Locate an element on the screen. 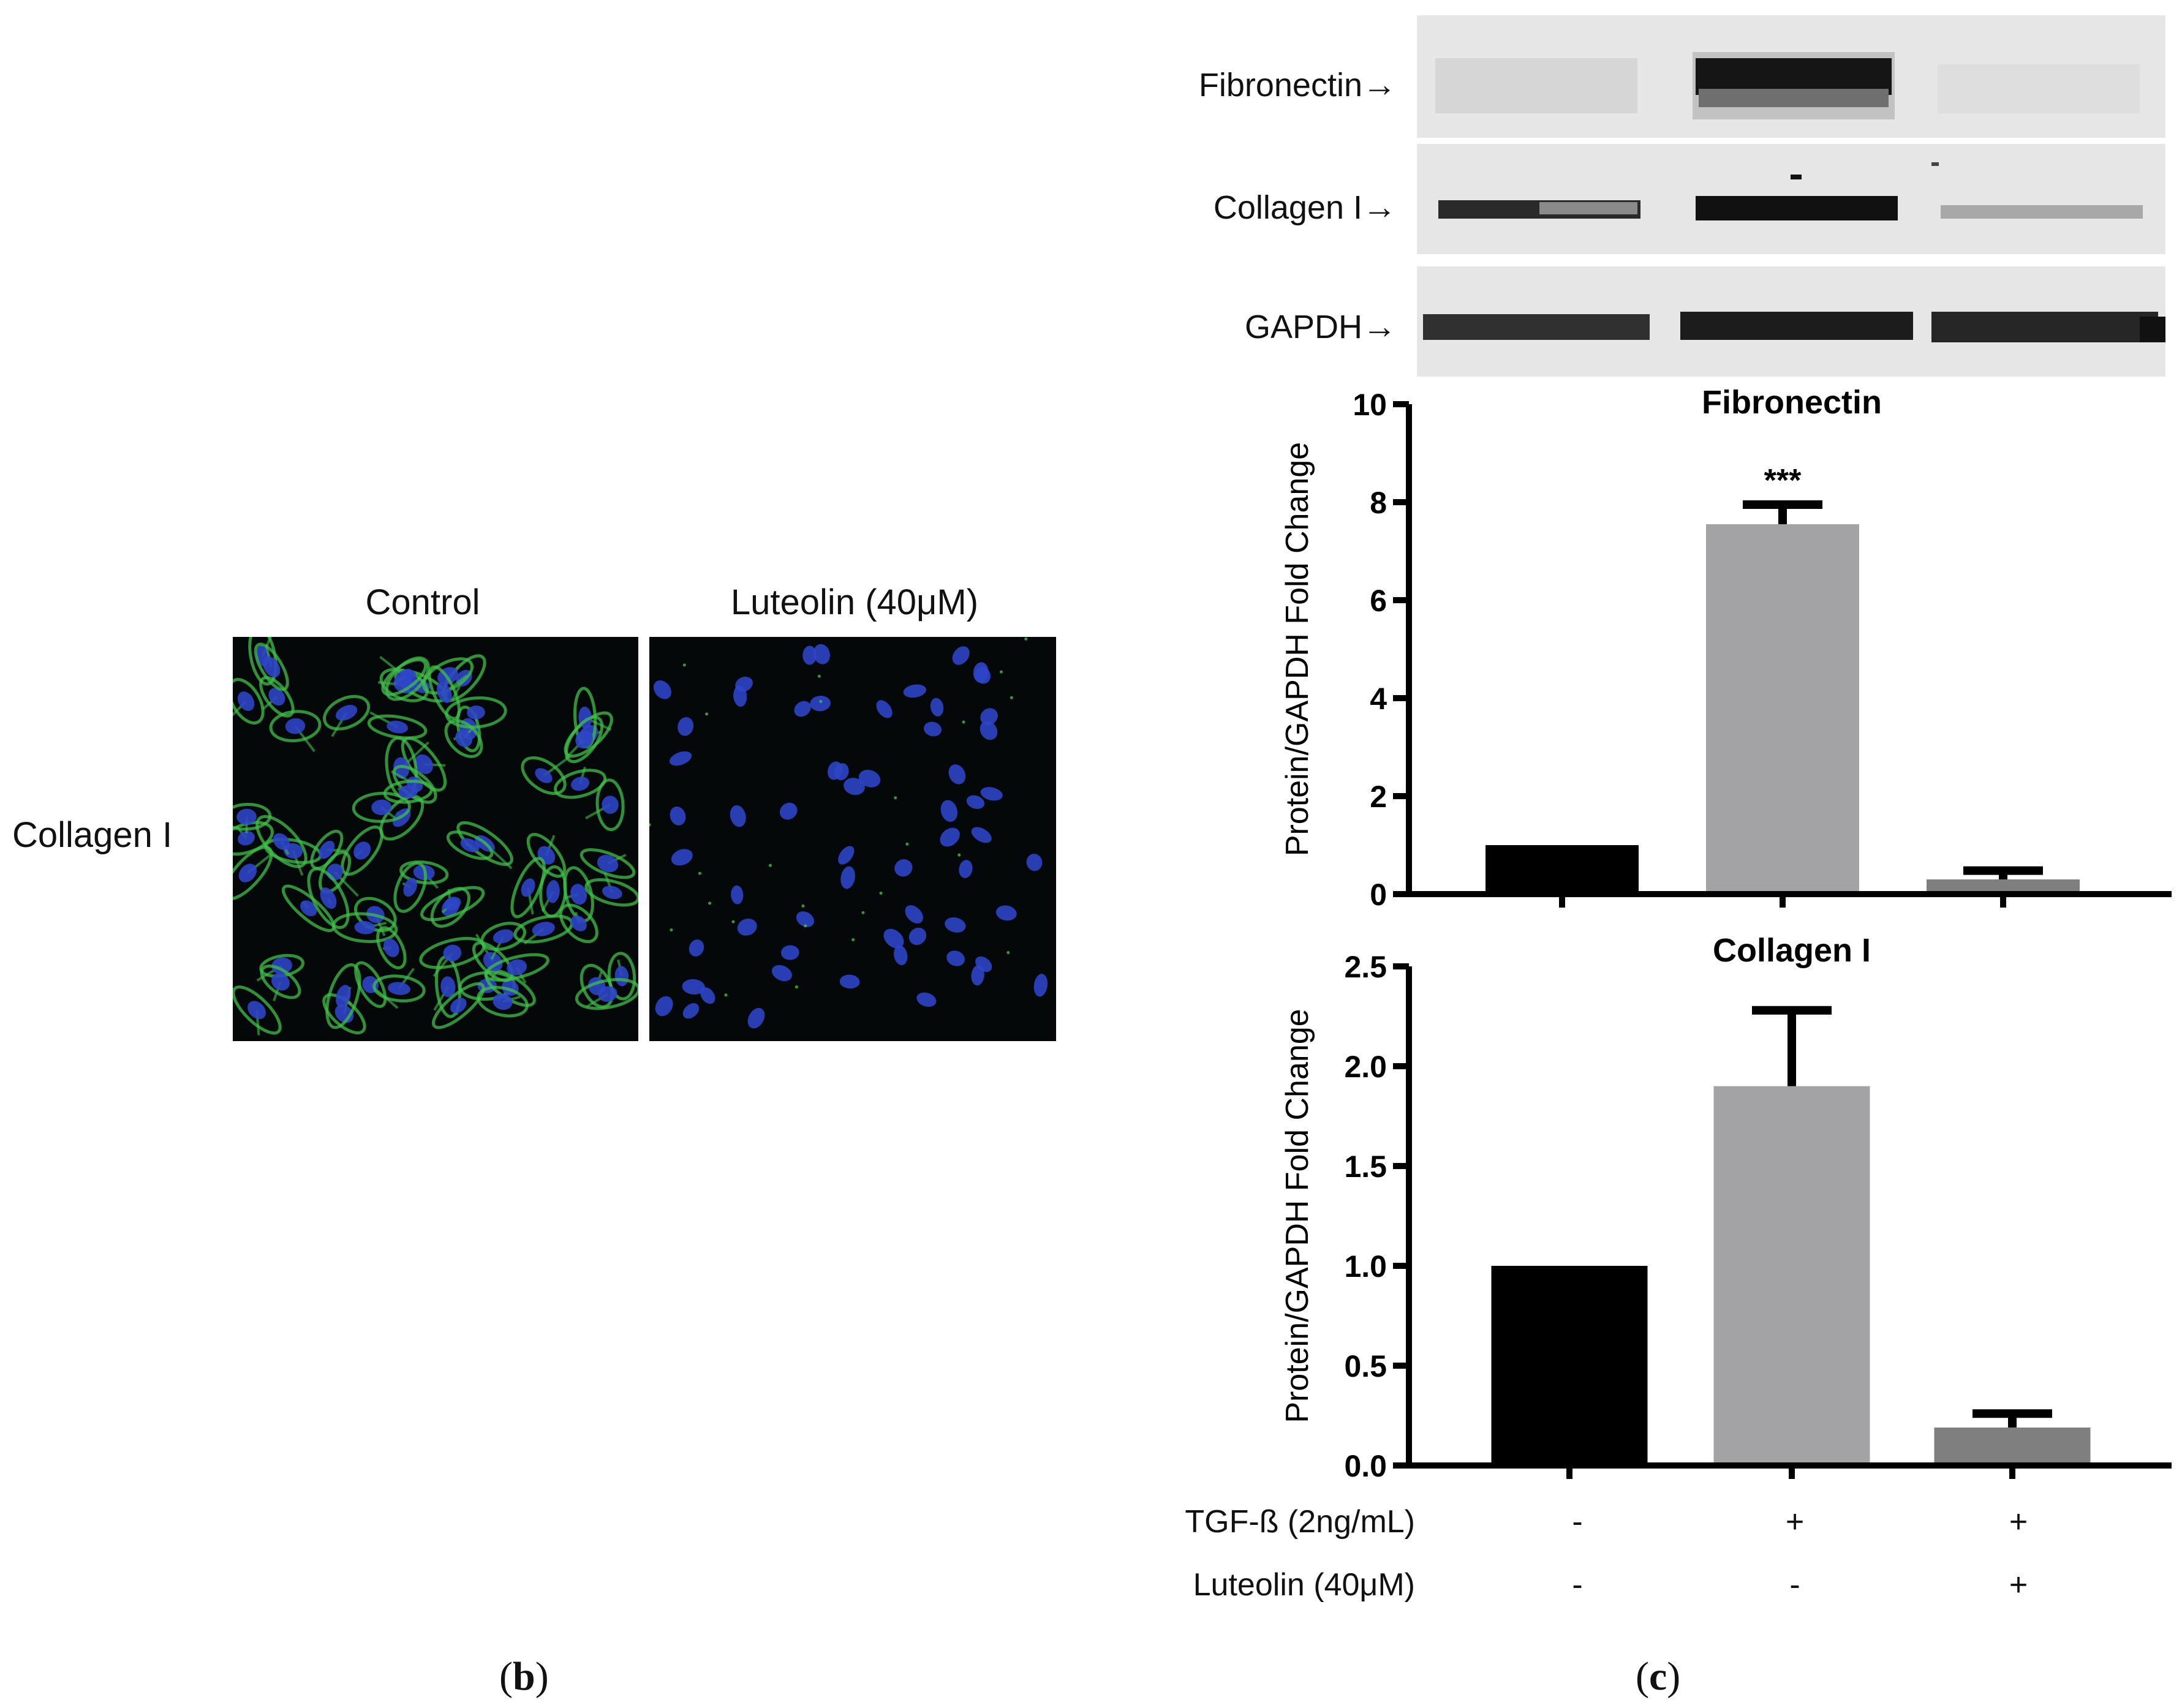 This screenshot has width=2182, height=1708. fibronectin-blot is located at coordinates (1791, 77).